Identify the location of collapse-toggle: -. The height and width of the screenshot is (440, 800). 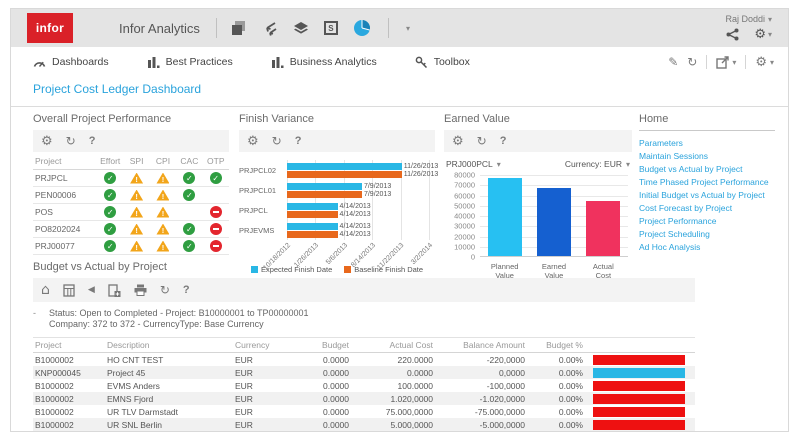
(34, 313).